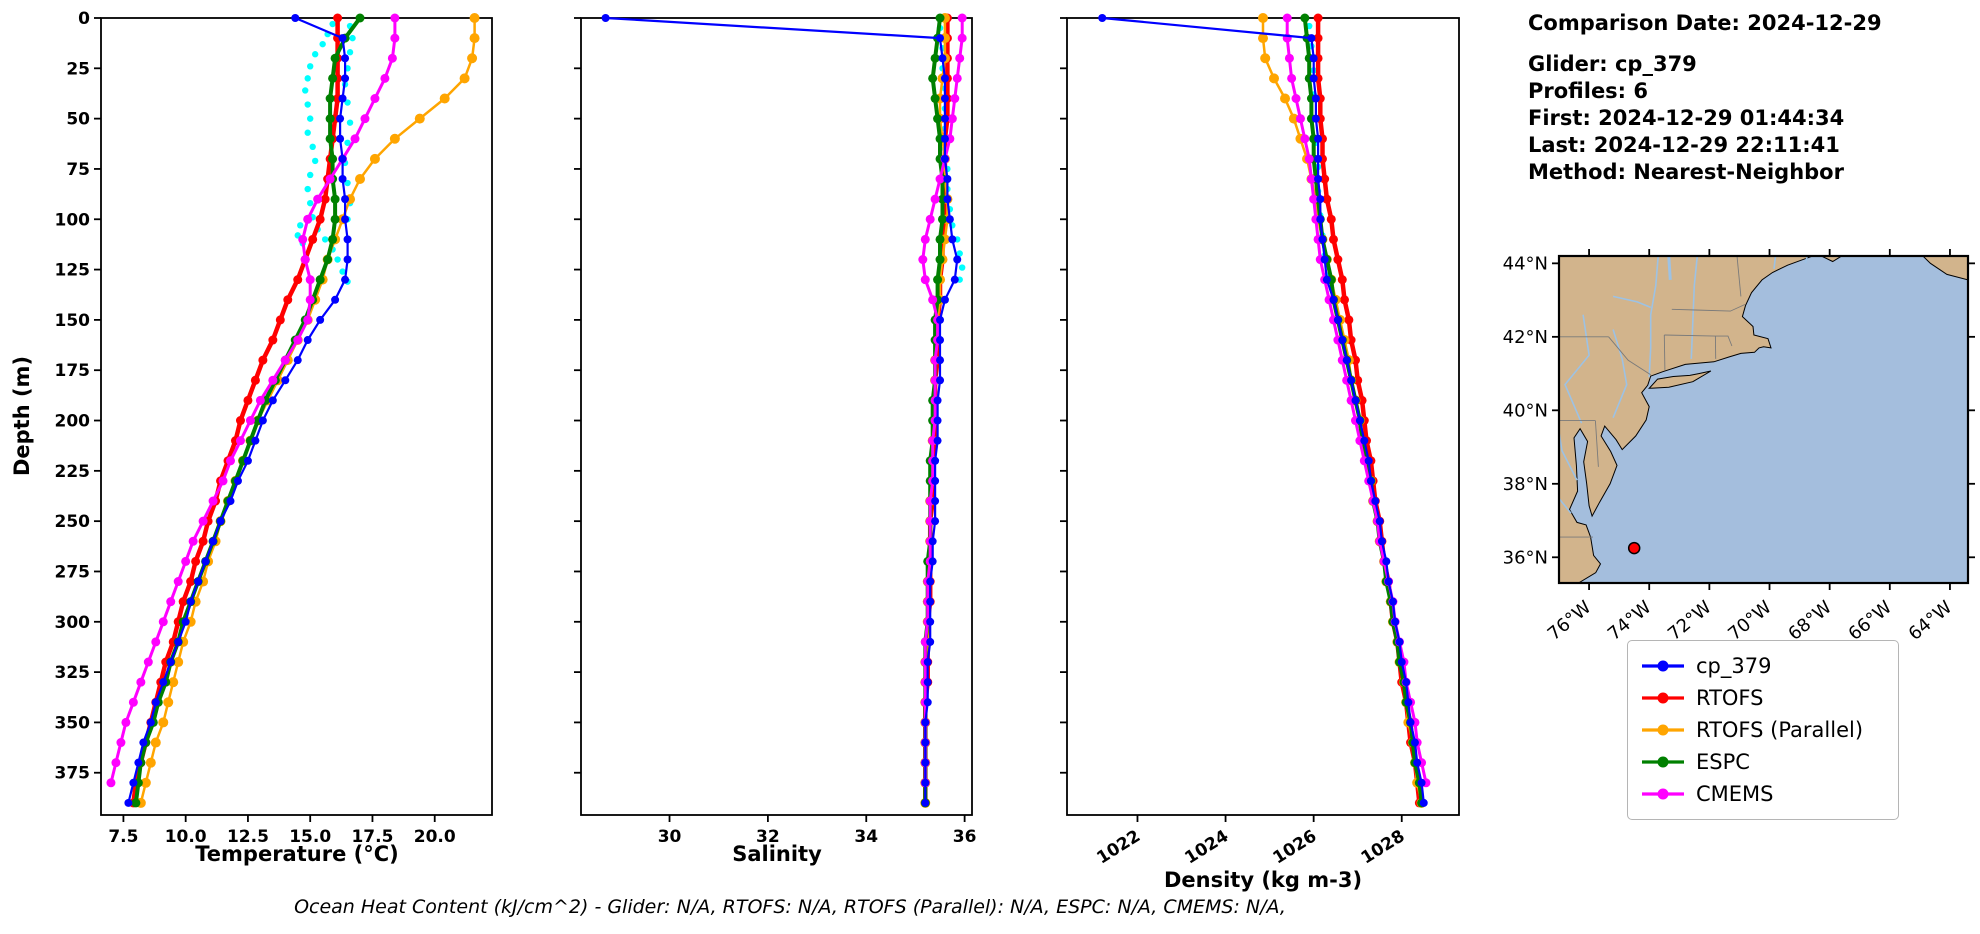 The width and height of the screenshot is (1980, 934). Describe the element at coordinates (73, 723) in the screenshot. I see `y-tick-label: 350` at that location.